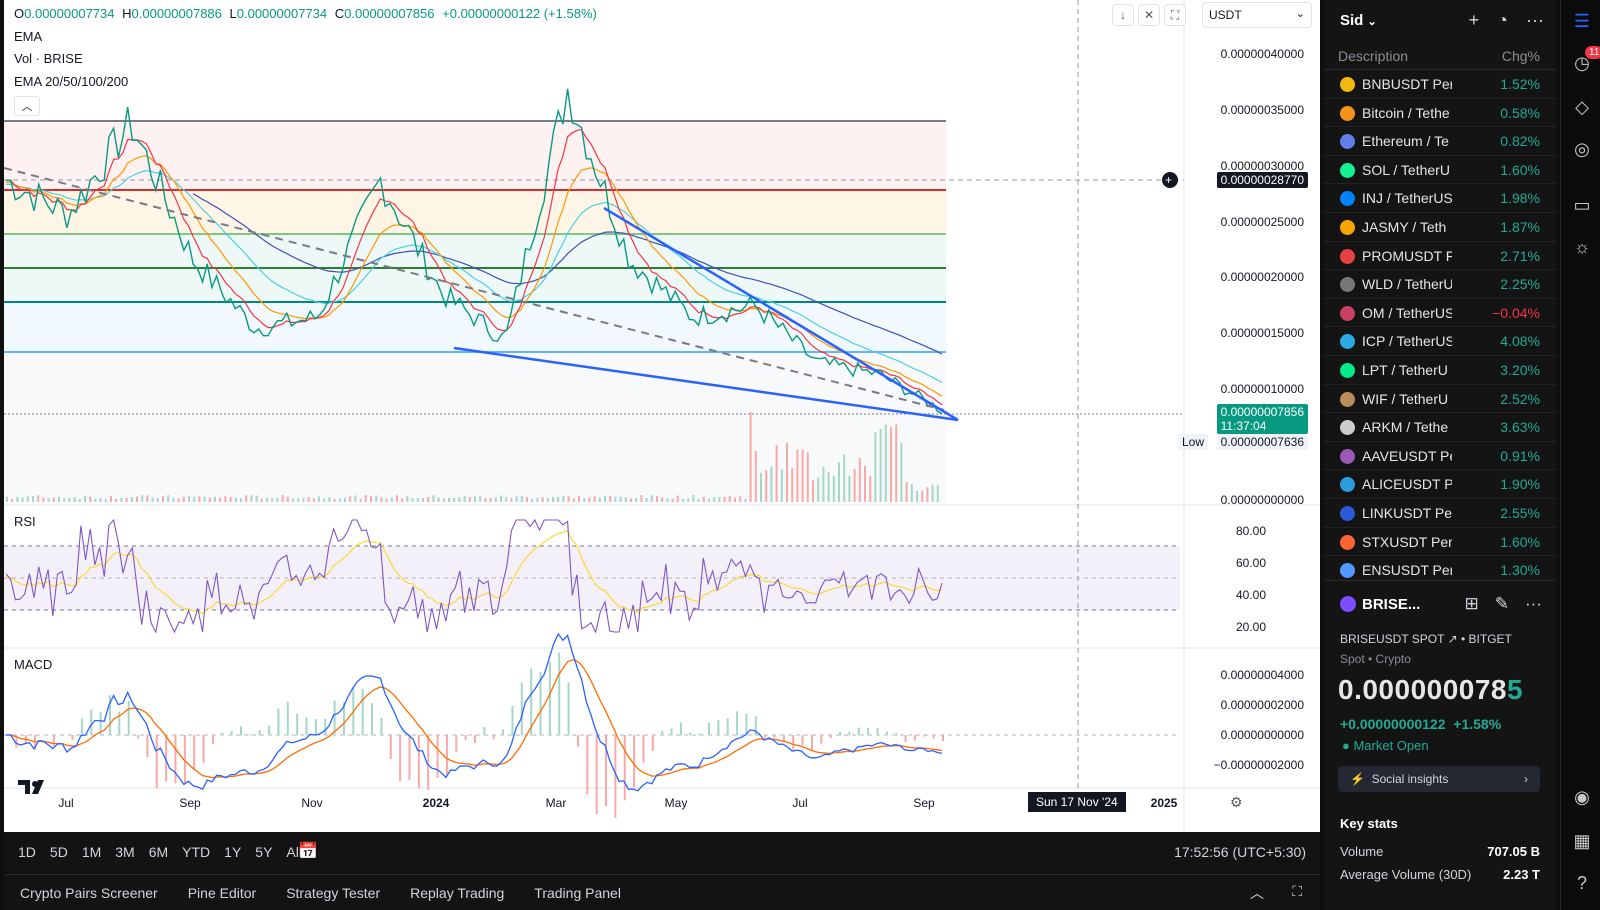  I want to click on tradingview-logo-icon, so click(33, 787).